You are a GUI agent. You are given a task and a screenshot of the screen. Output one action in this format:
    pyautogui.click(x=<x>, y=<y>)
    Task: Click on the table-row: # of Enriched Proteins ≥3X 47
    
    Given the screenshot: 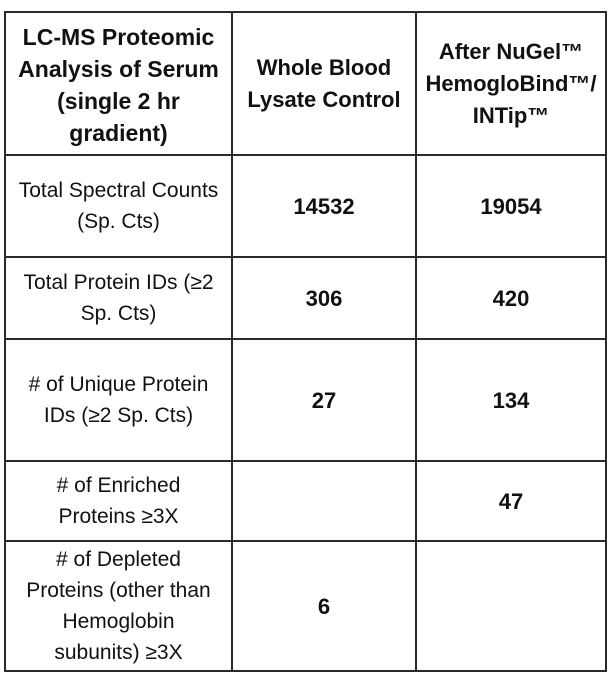 What is the action you would take?
    pyautogui.click(x=305, y=501)
    